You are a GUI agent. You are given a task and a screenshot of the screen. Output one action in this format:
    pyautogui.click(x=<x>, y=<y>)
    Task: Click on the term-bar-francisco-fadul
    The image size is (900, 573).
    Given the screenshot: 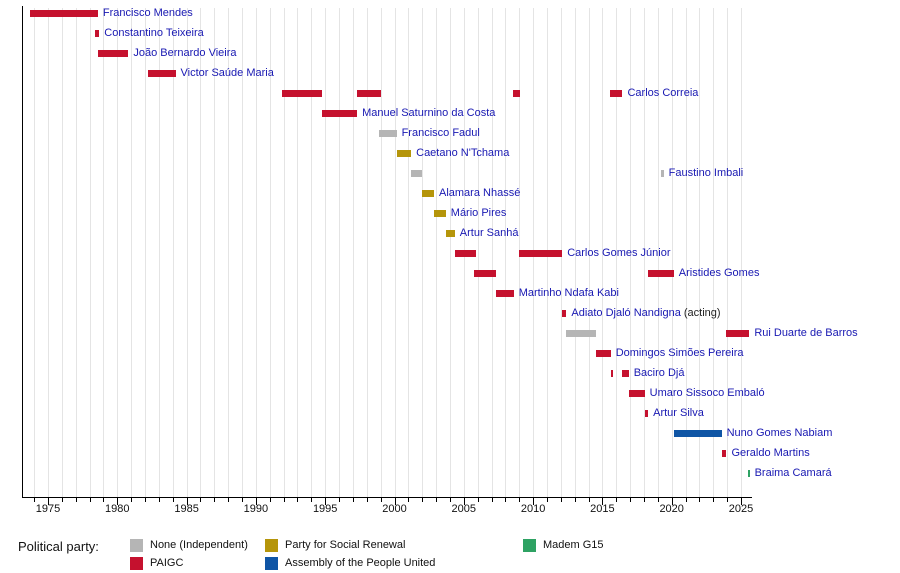 What is the action you would take?
    pyautogui.click(x=388, y=133)
    